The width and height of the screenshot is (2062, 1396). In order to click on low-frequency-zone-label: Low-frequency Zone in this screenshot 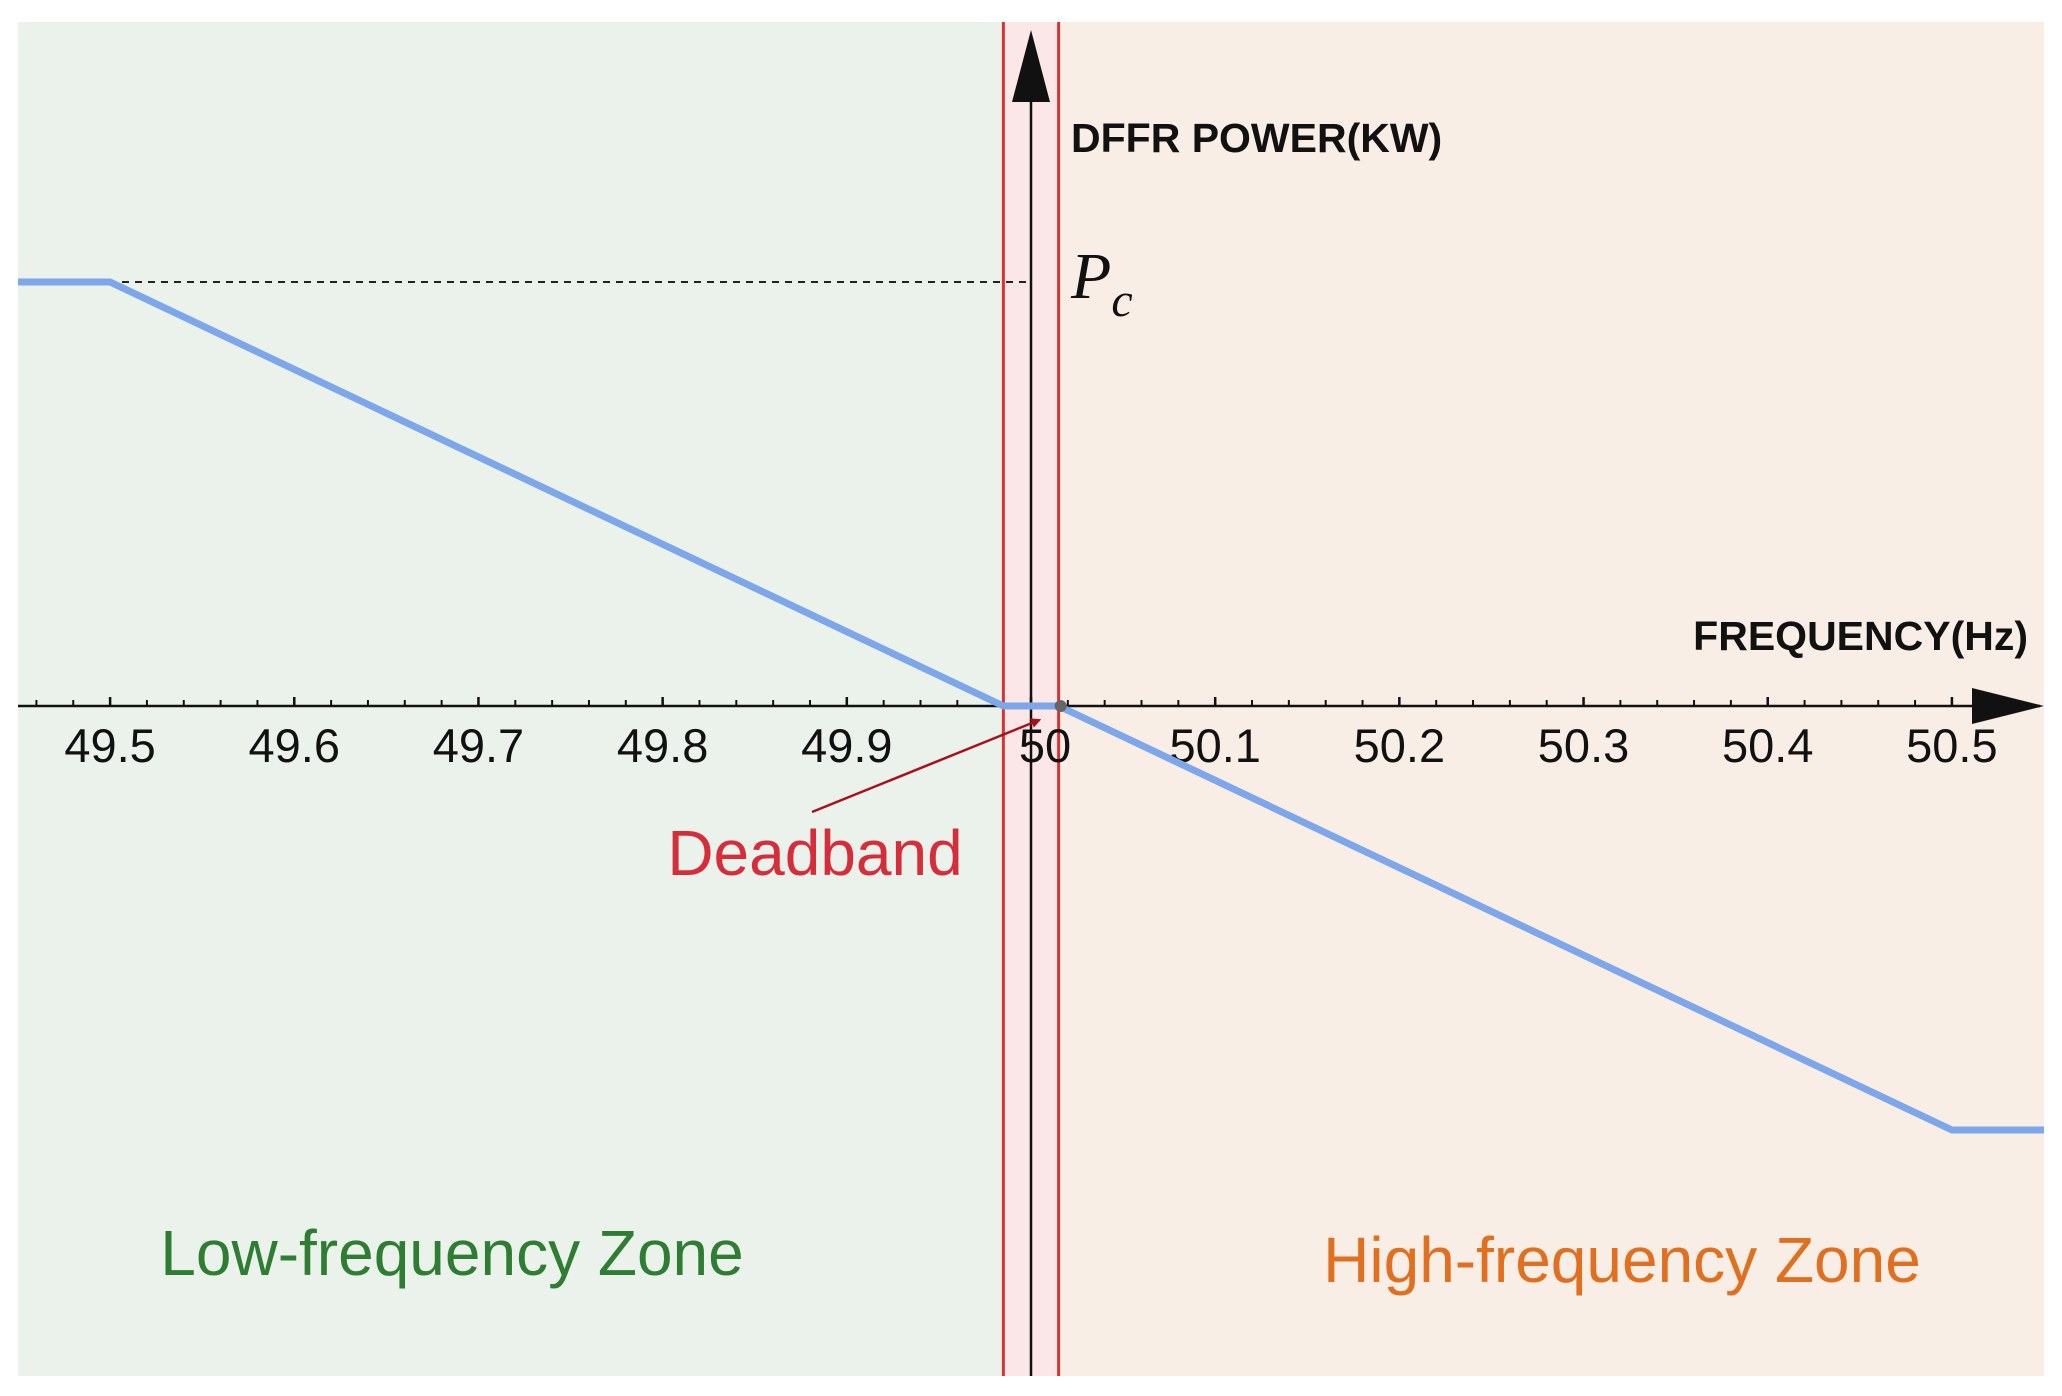, I will do `click(451, 1253)`.